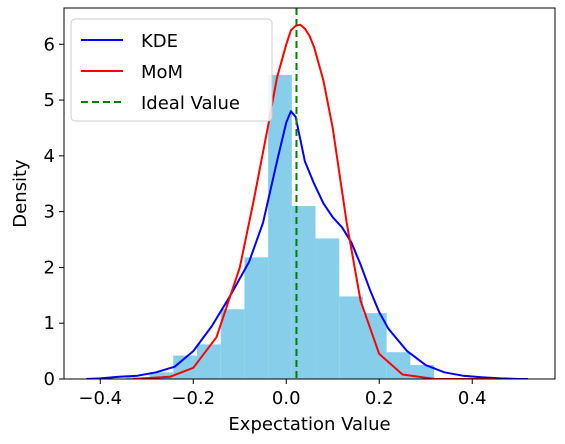 The image size is (565, 444). What do you see at coordinates (193, 398) in the screenshot?
I see `x-tick-label: −0.2` at bounding box center [193, 398].